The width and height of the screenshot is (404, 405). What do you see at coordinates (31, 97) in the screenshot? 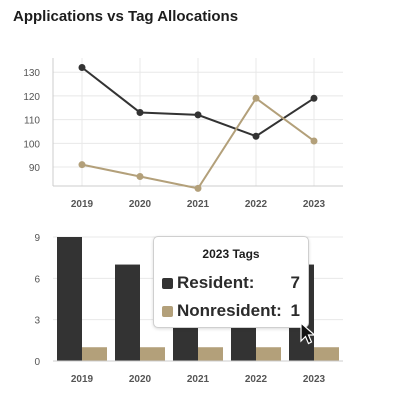
I see `line-y-tick-label: 120` at bounding box center [31, 97].